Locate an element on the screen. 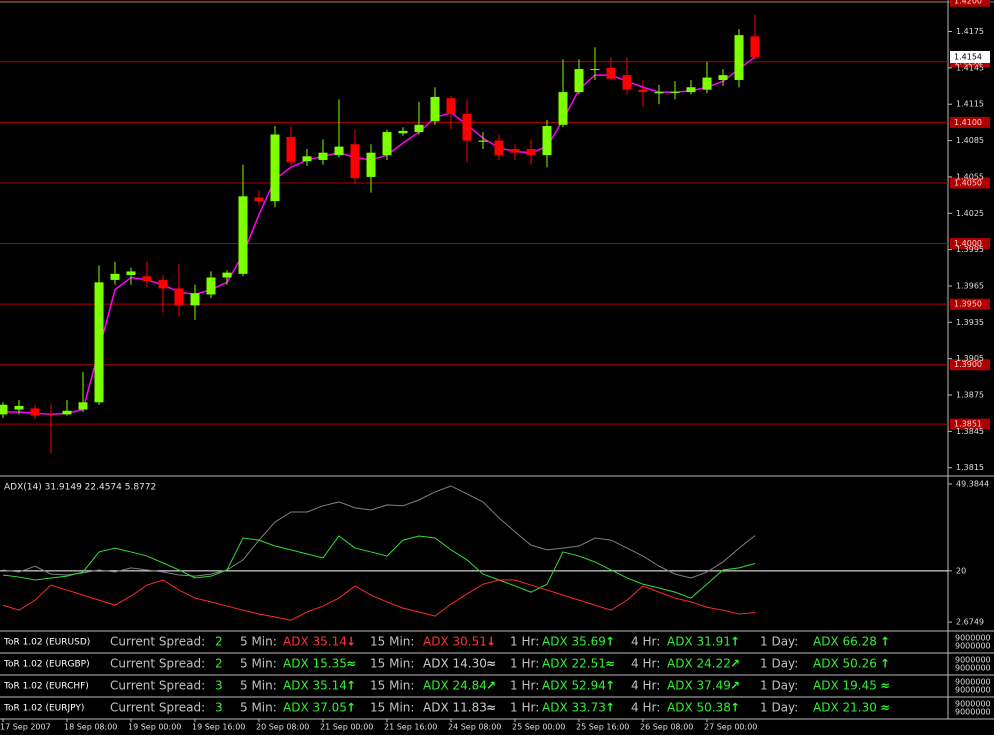 The width and height of the screenshot is (994, 735). level-label: 1.4200 is located at coordinates (968, 3).